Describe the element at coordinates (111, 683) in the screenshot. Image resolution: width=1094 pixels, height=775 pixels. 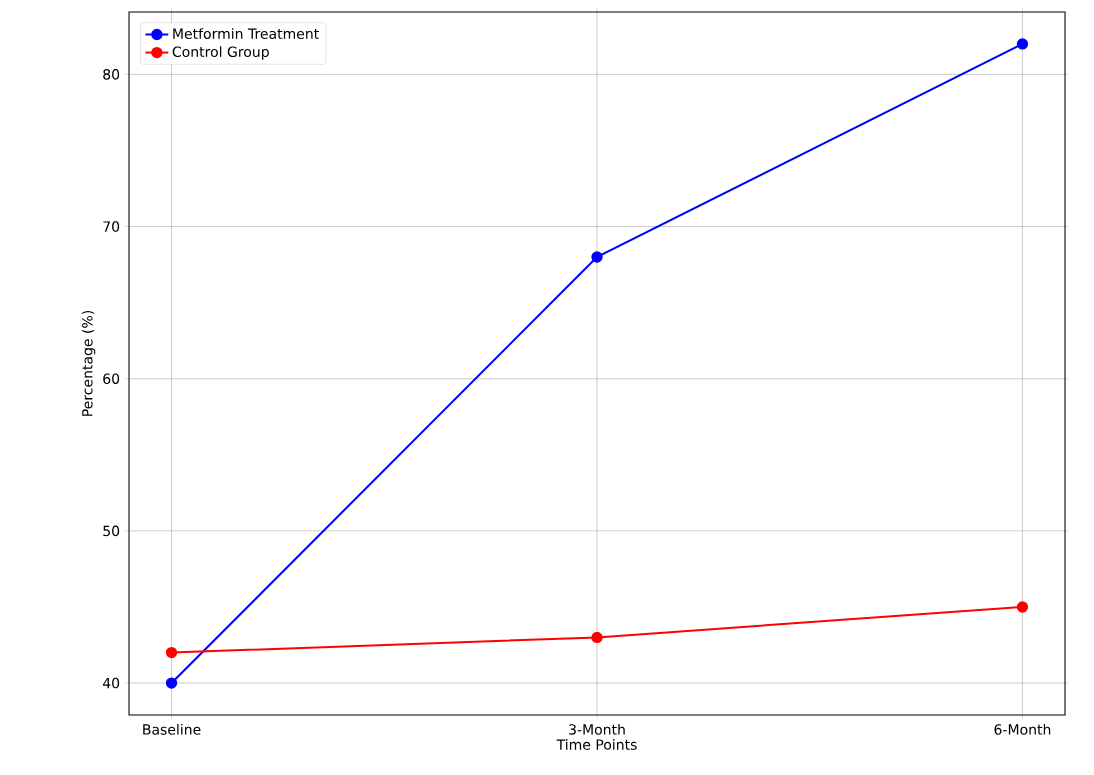
I see `y-tick-label: 40` at that location.